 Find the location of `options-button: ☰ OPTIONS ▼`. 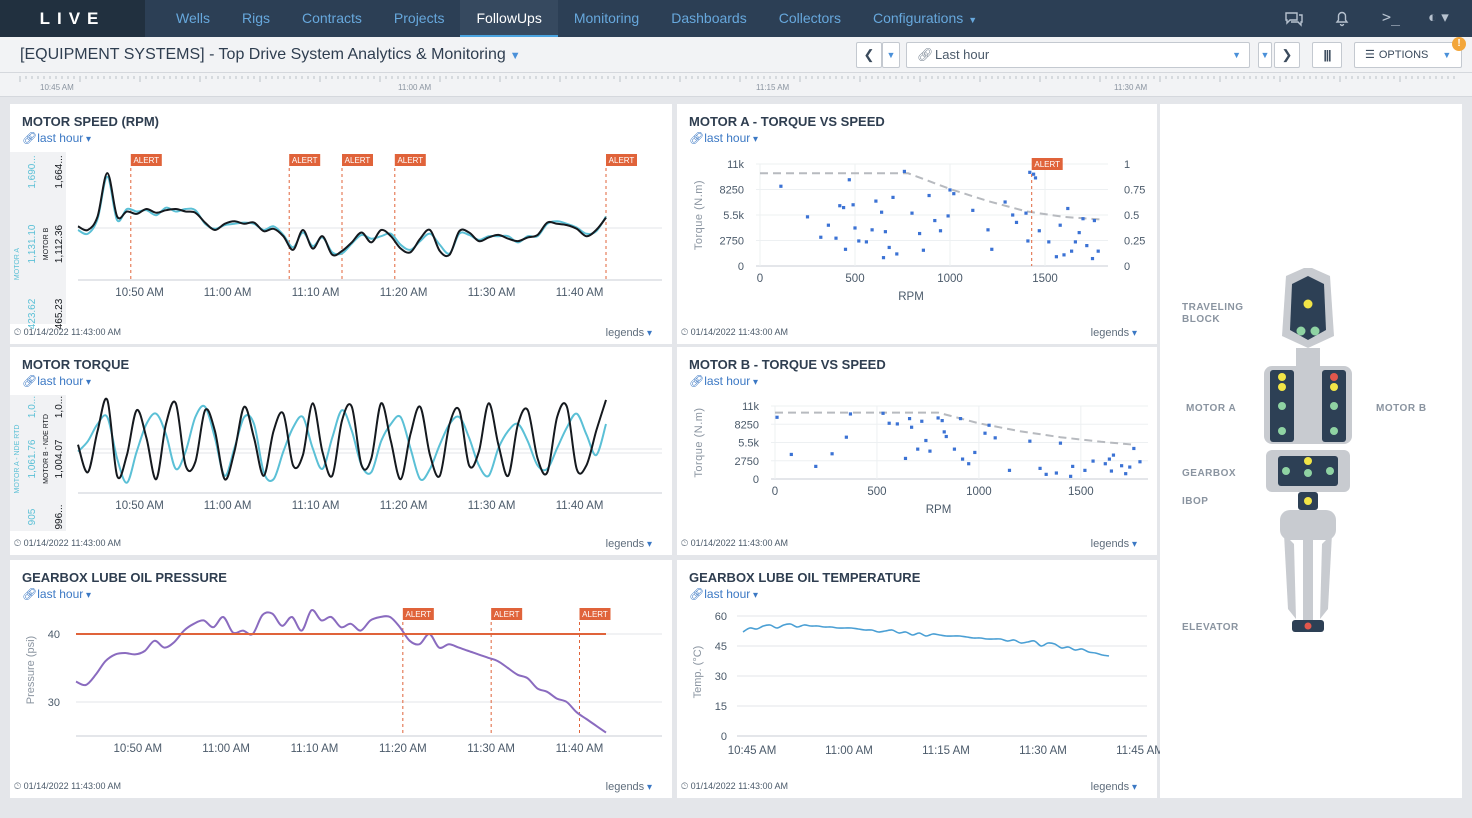

options-button: ☰ OPTIONS ▼ is located at coordinates (1408, 55).